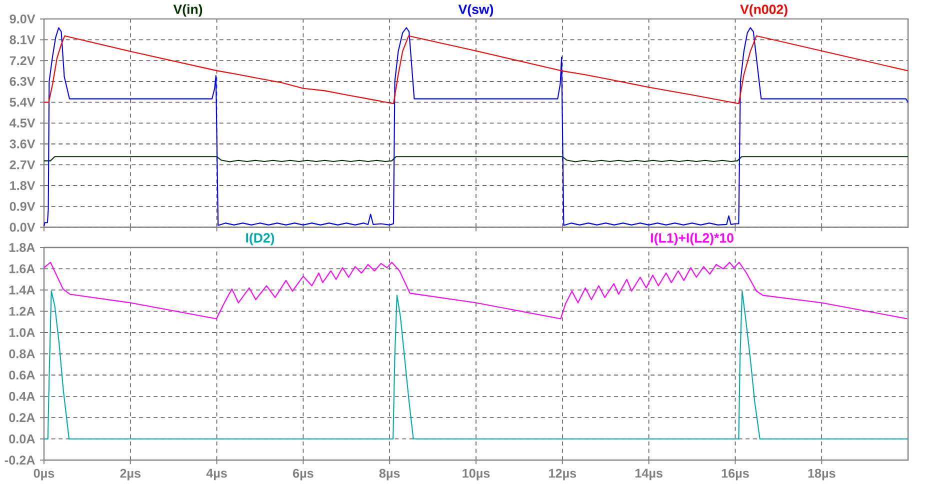  What do you see at coordinates (22, 375) in the screenshot?
I see `y-tick-label: 0.6A` at bounding box center [22, 375].